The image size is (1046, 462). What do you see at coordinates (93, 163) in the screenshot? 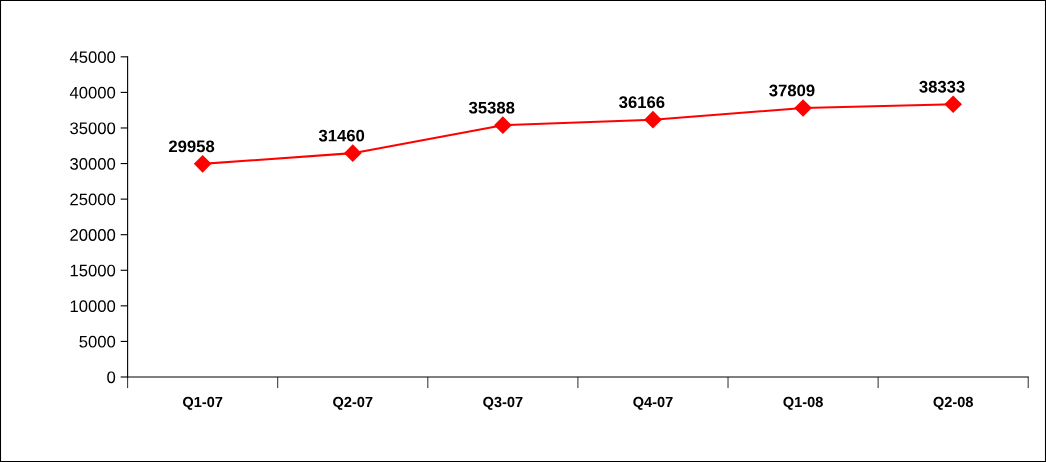
I see `y-tick-label: 30000` at bounding box center [93, 163].